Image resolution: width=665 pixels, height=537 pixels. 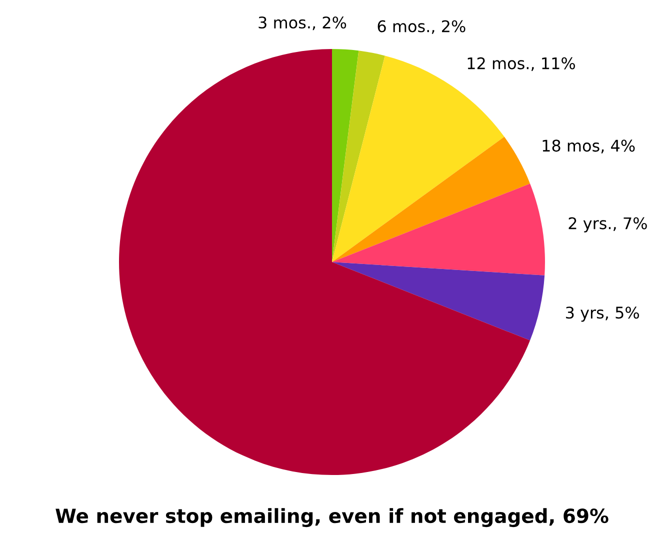 I want to click on slice-label: 6 mos., 2%, so click(x=422, y=27).